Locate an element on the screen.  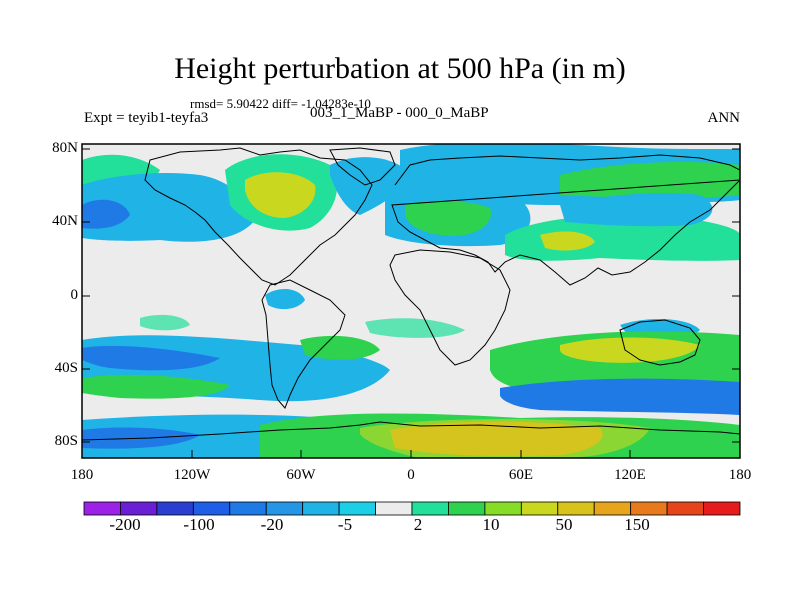
tropical-atlantic-blue is located at coordinates (285, 299).